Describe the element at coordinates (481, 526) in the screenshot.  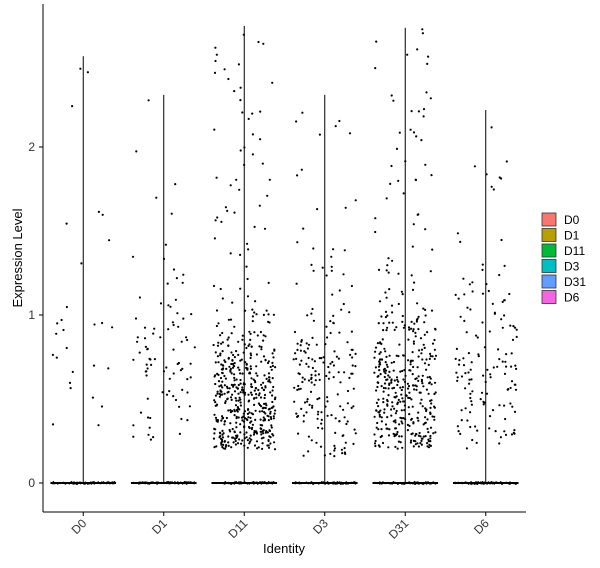
I see `x-tick-label-D6: D6` at that location.